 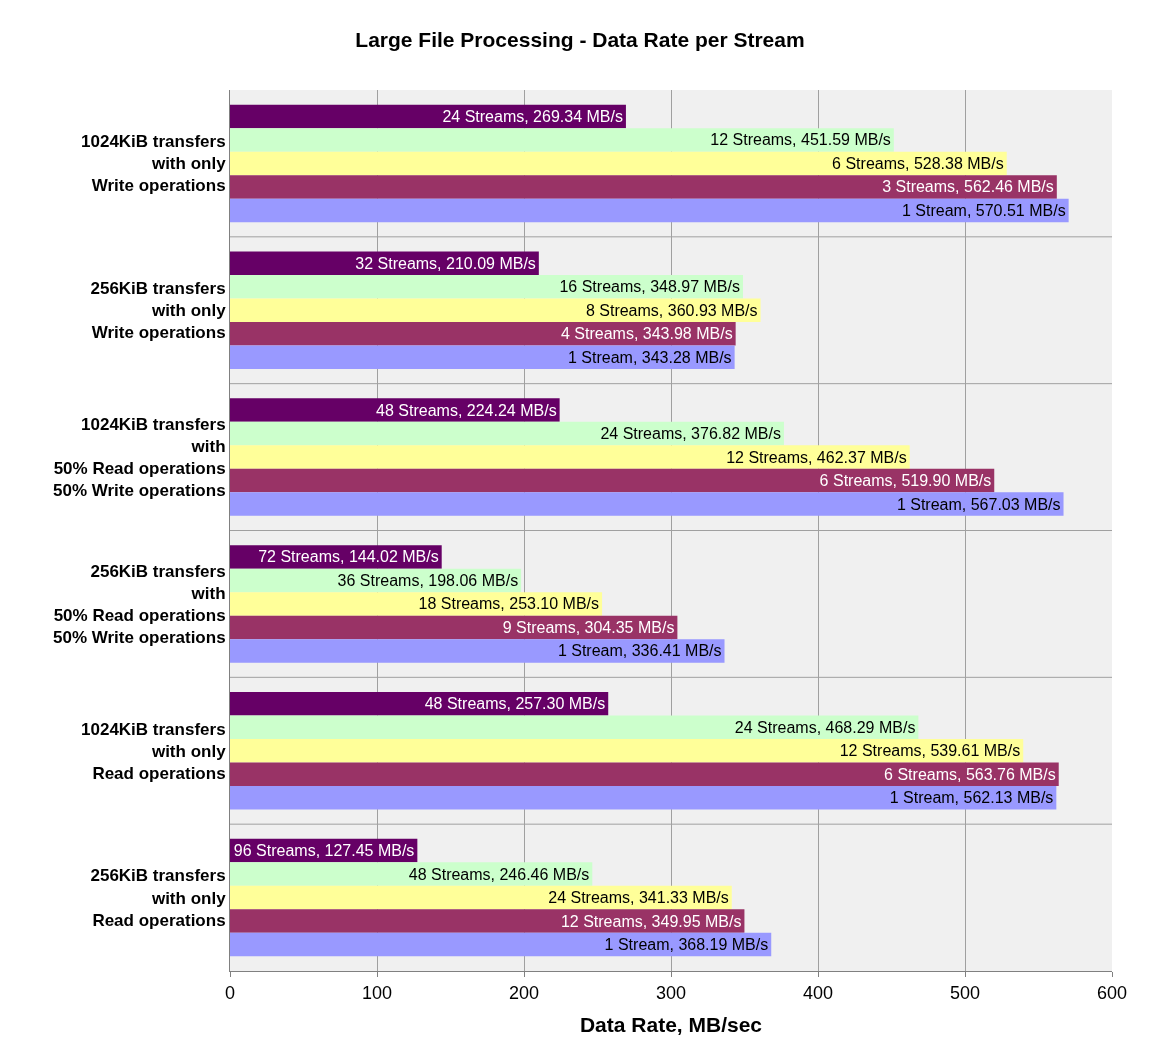 I want to click on data-label: 16 Streams, 348.97 MB/s, so click(x=649, y=287).